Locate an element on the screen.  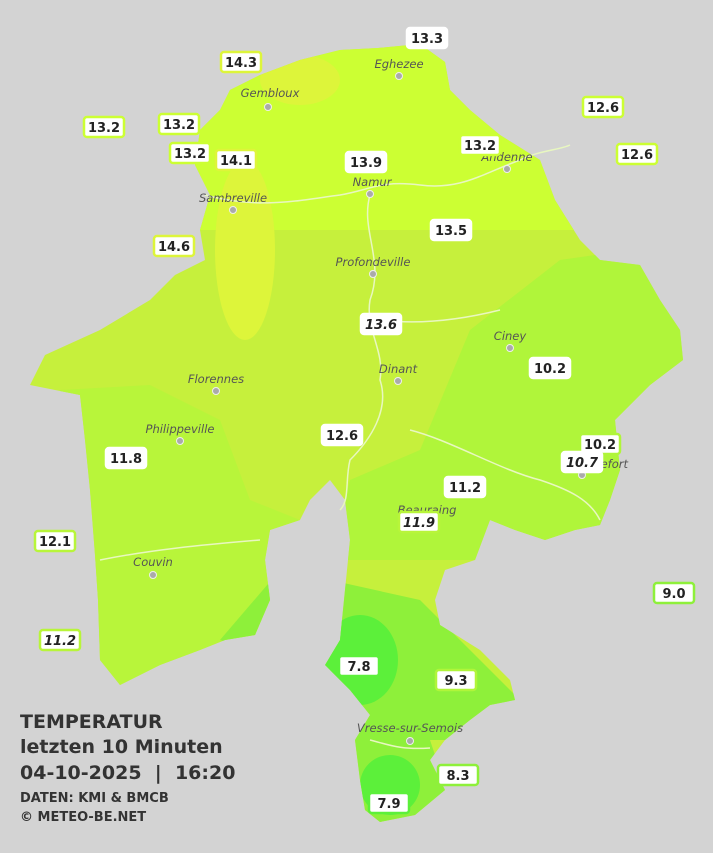
station-reading: 10.7 is located at coordinates (582, 463).